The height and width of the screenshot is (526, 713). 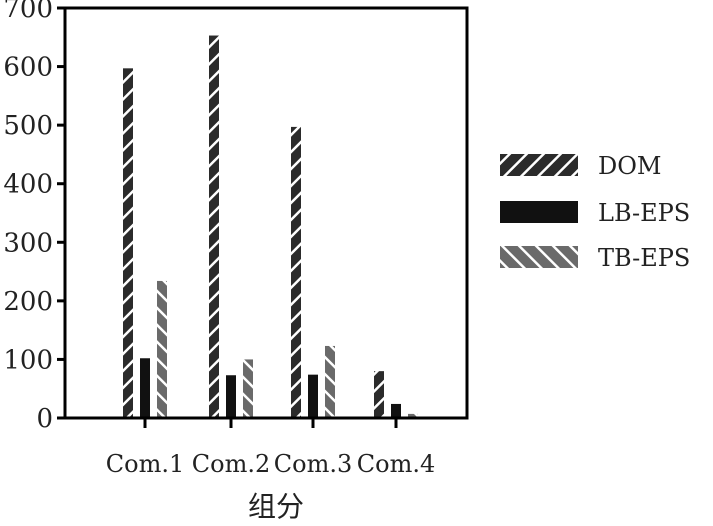 What do you see at coordinates (145, 388) in the screenshot?
I see `bar-LB-EPS-Com.1` at bounding box center [145, 388].